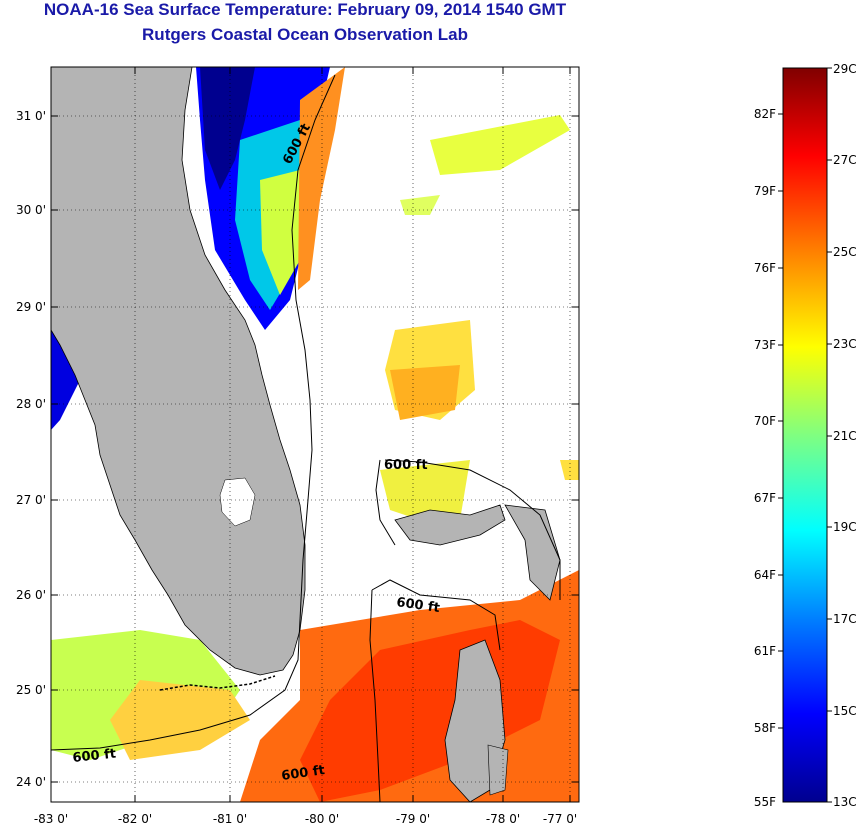 The image size is (865, 832). I want to click on colorbar-f-label: 67F, so click(765, 498).